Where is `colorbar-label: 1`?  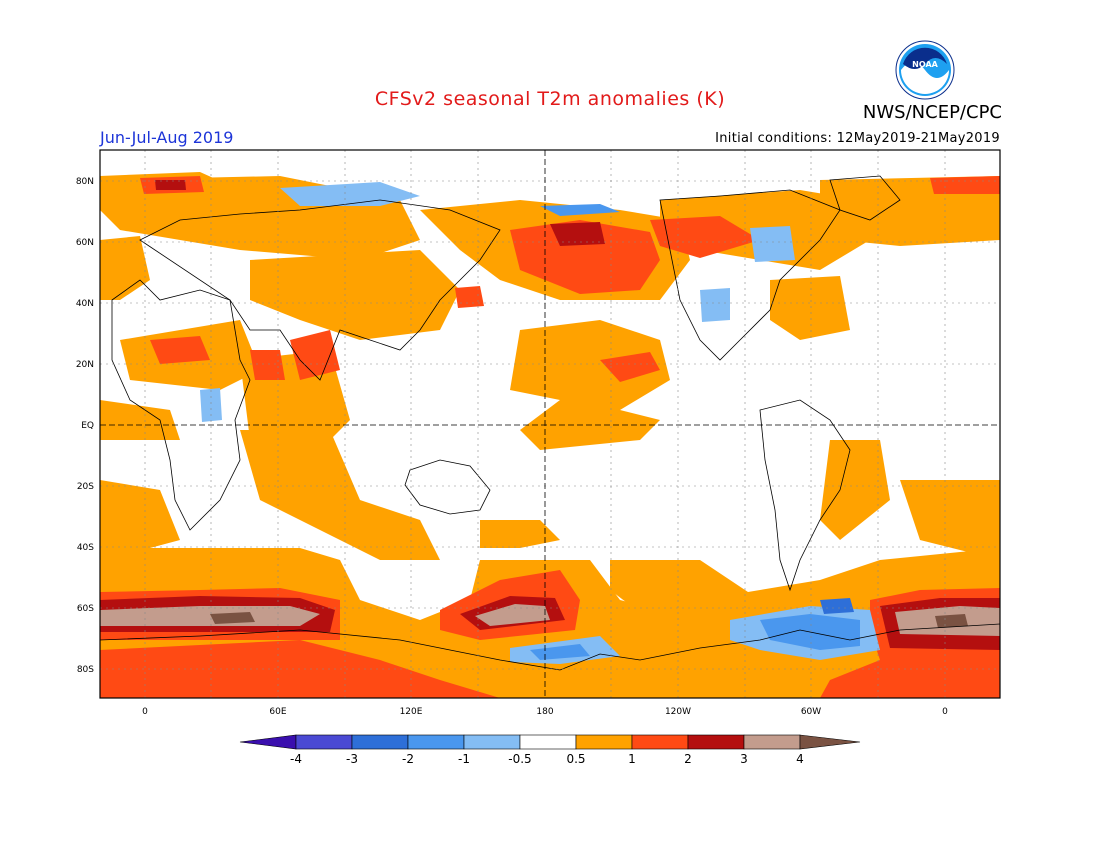 colorbar-label: 1 is located at coordinates (632, 759).